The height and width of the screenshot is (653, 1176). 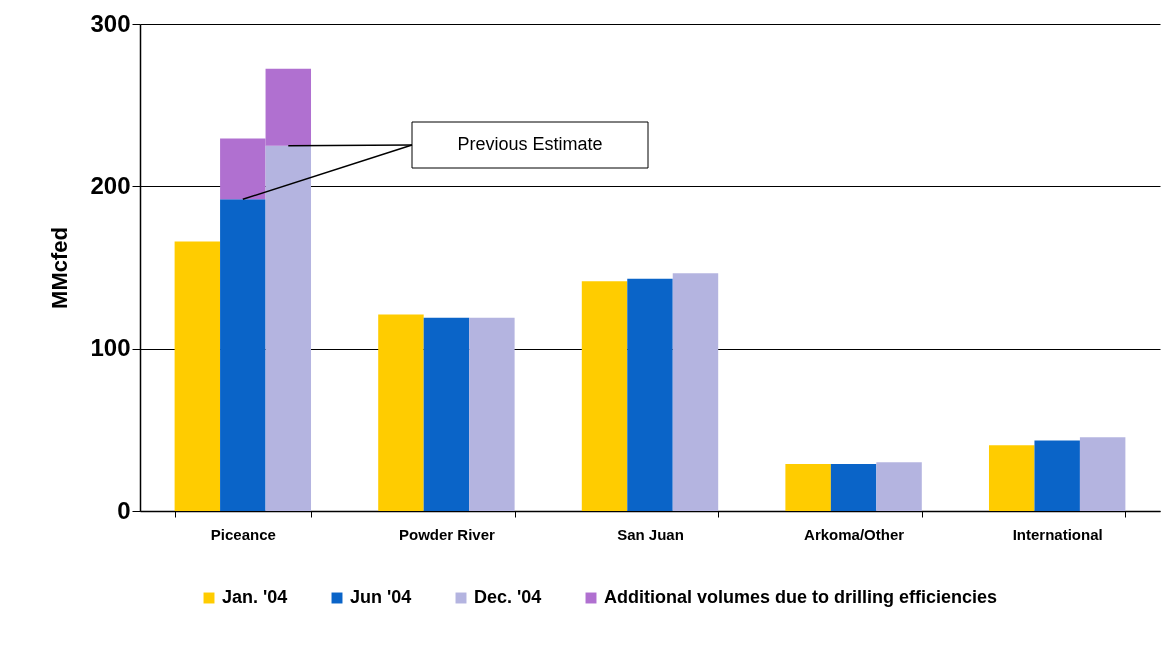 I want to click on x-tick-label: Powder River, so click(x=446, y=534).